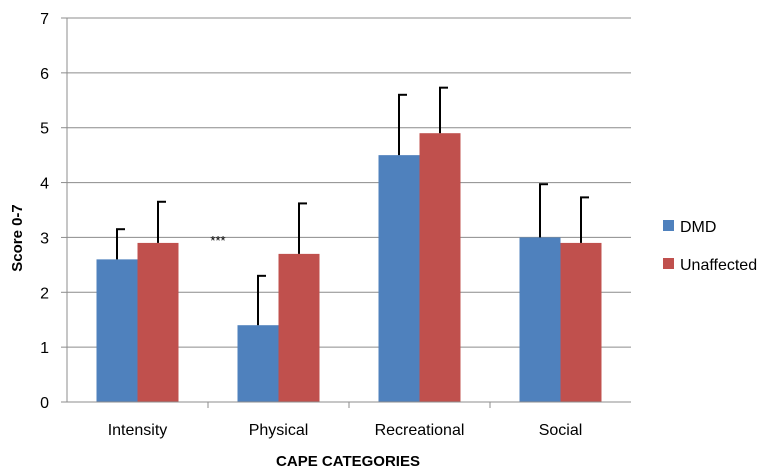  What do you see at coordinates (44, 238) in the screenshot?
I see `y-tick-label: 3` at bounding box center [44, 238].